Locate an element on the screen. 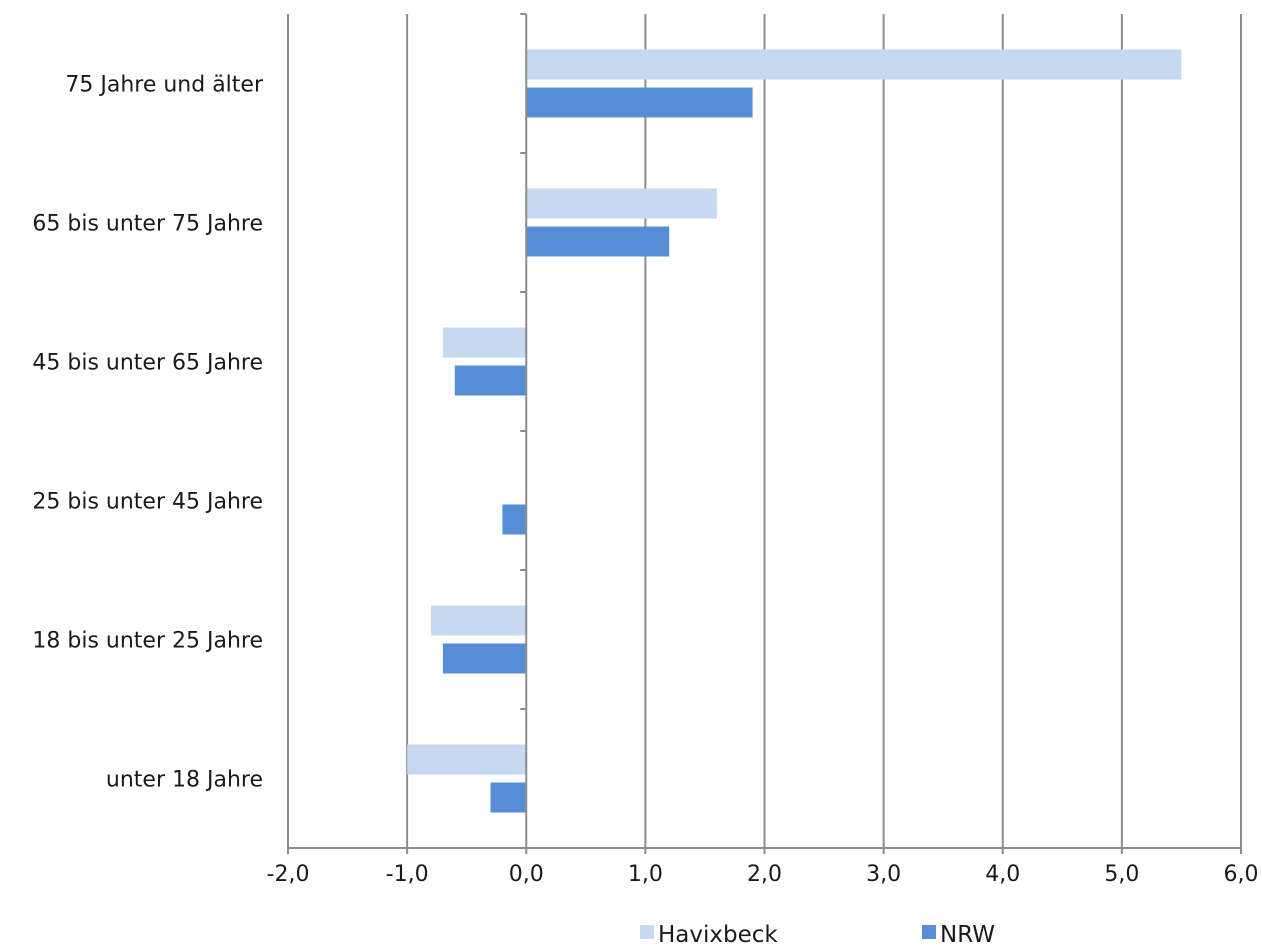 This screenshot has height=946, width=1262. legend: Havixbeck NRW is located at coordinates (817, 934).